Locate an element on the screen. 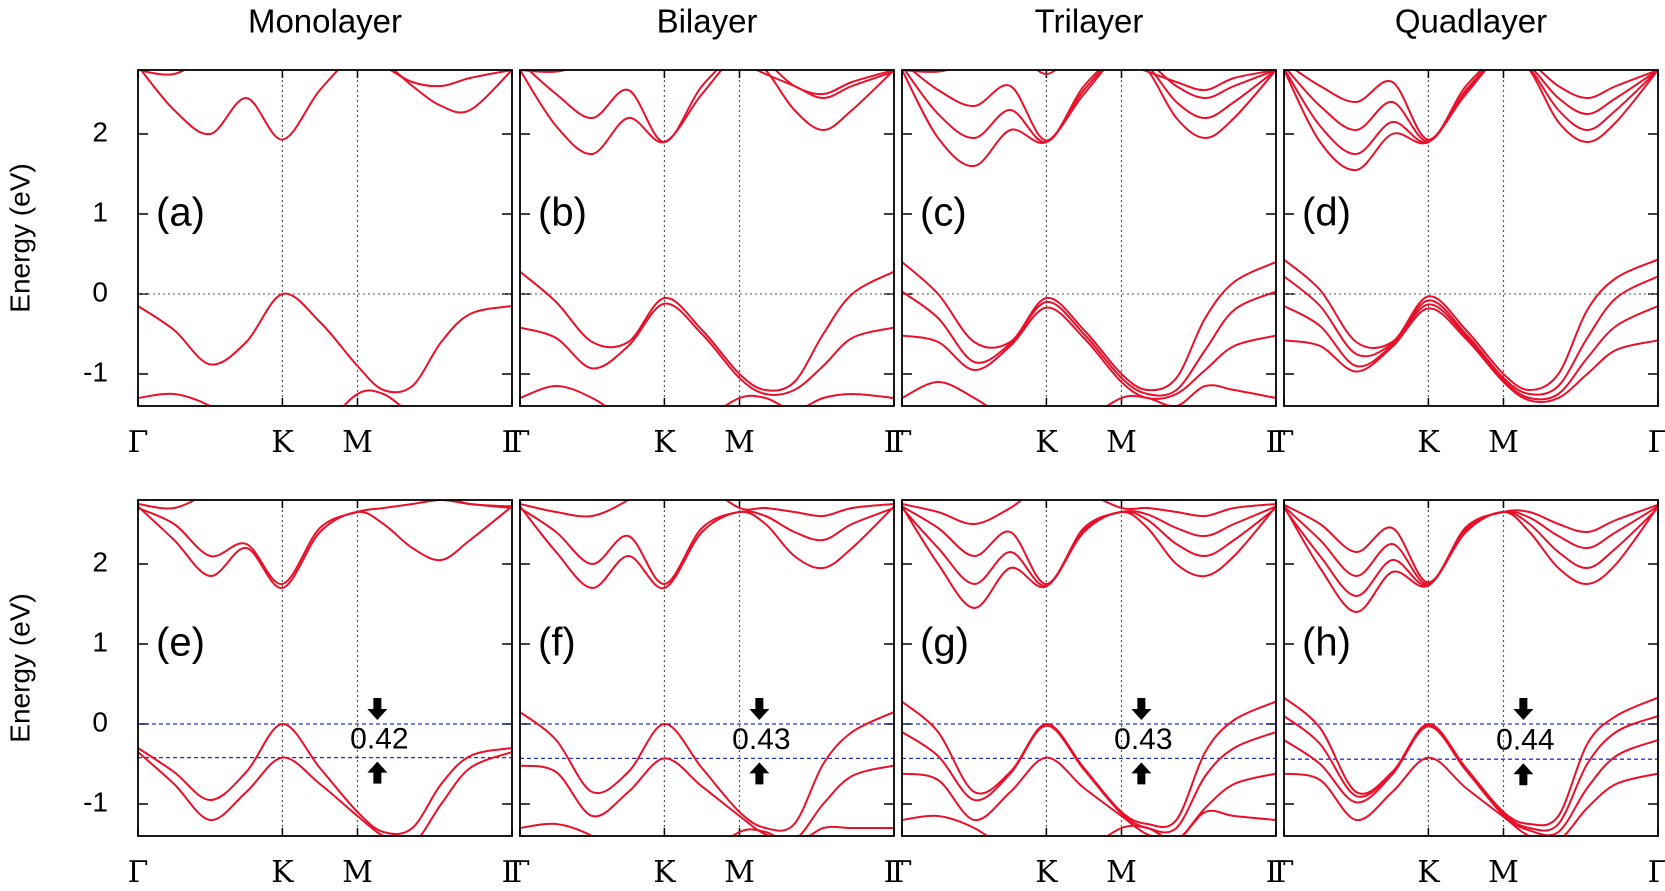  y-tick-label: -1 is located at coordinates (95, 801).